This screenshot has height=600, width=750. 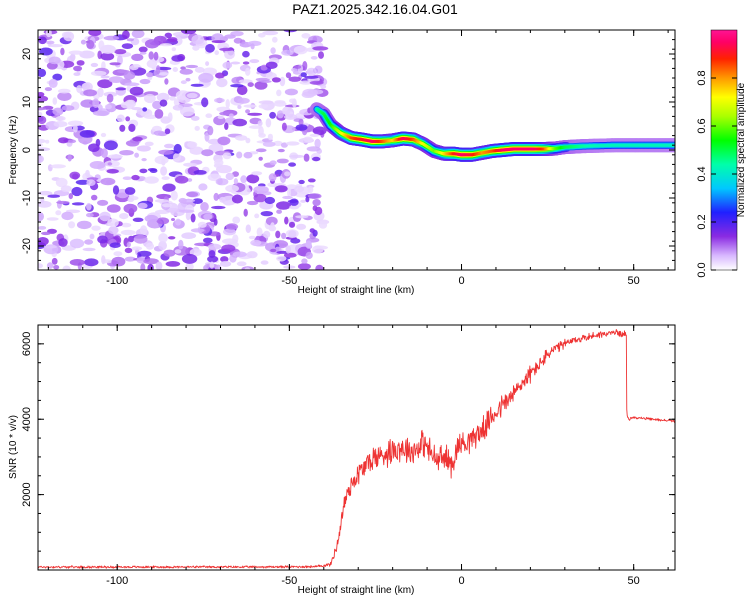 I want to click on y-tick-label: -10, so click(x=27, y=198).